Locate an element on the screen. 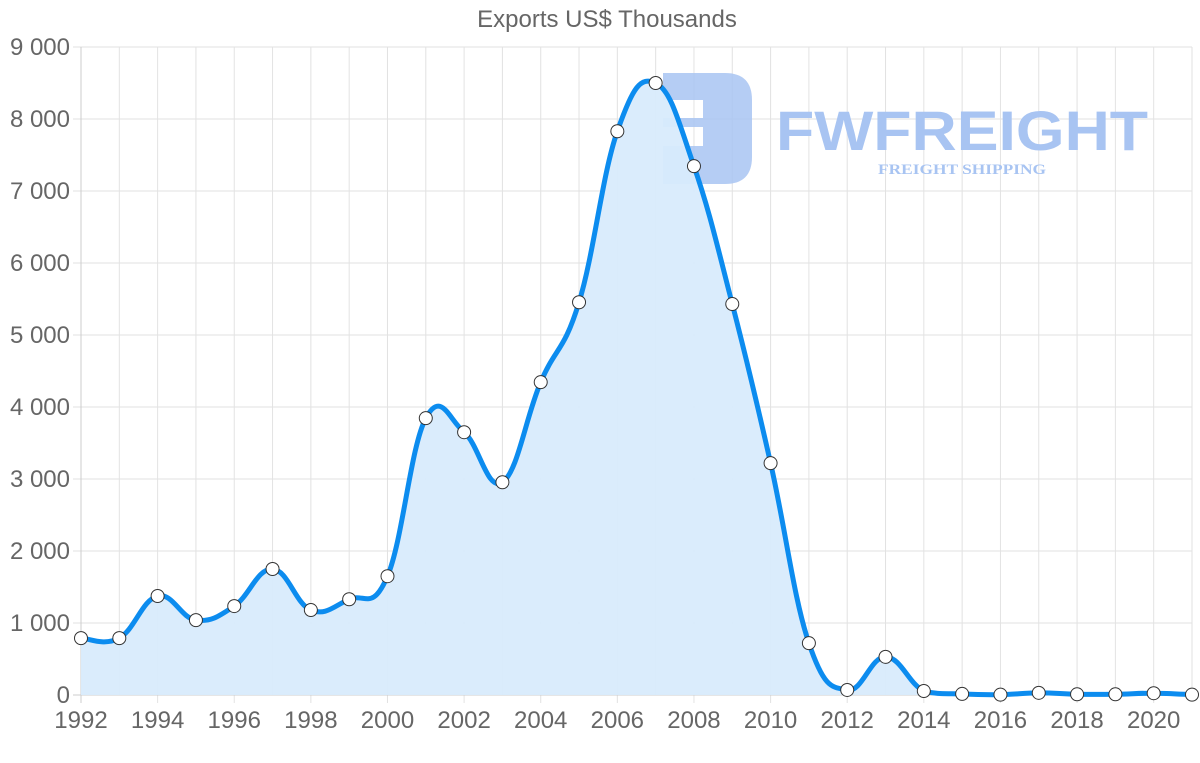 This screenshot has width=1200, height=763. y-tick-label: 4 000 is located at coordinates (40, 407).